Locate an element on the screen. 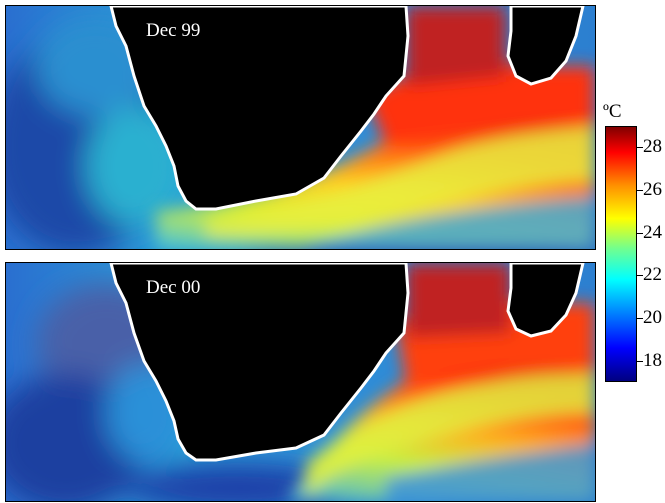  temperature-colorbar is located at coordinates (621, 254).